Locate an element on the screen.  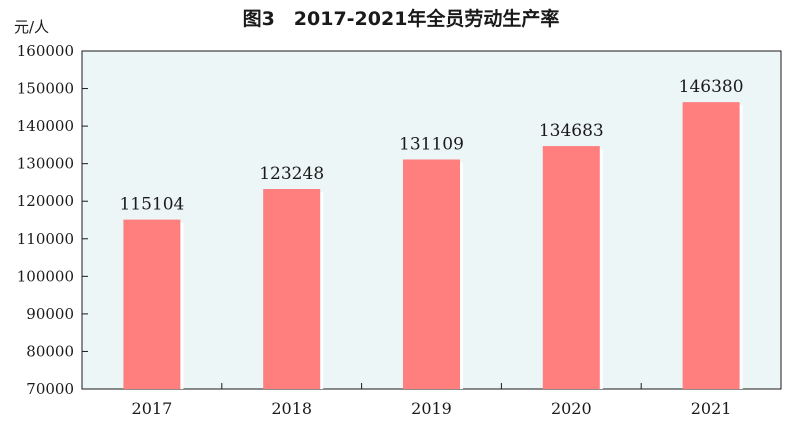
chart-title: 图3 2017-2021年全员劳动生产率 is located at coordinates (401, 19).